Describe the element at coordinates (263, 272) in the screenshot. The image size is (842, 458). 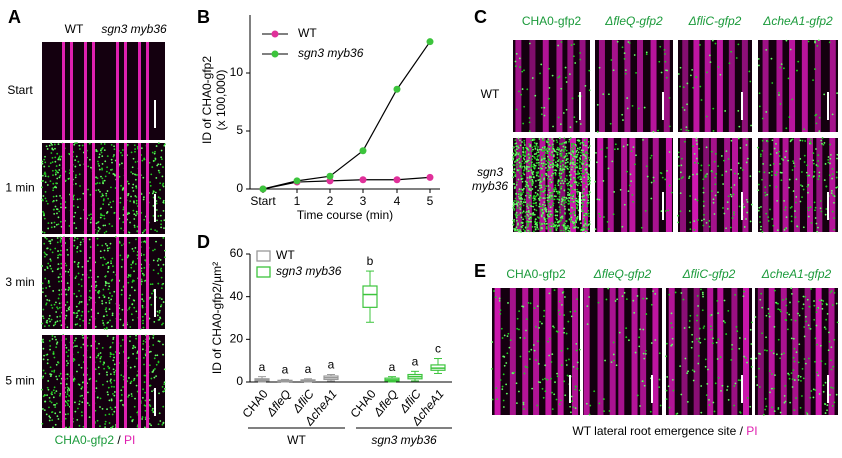
I see `legend-swatch` at that location.